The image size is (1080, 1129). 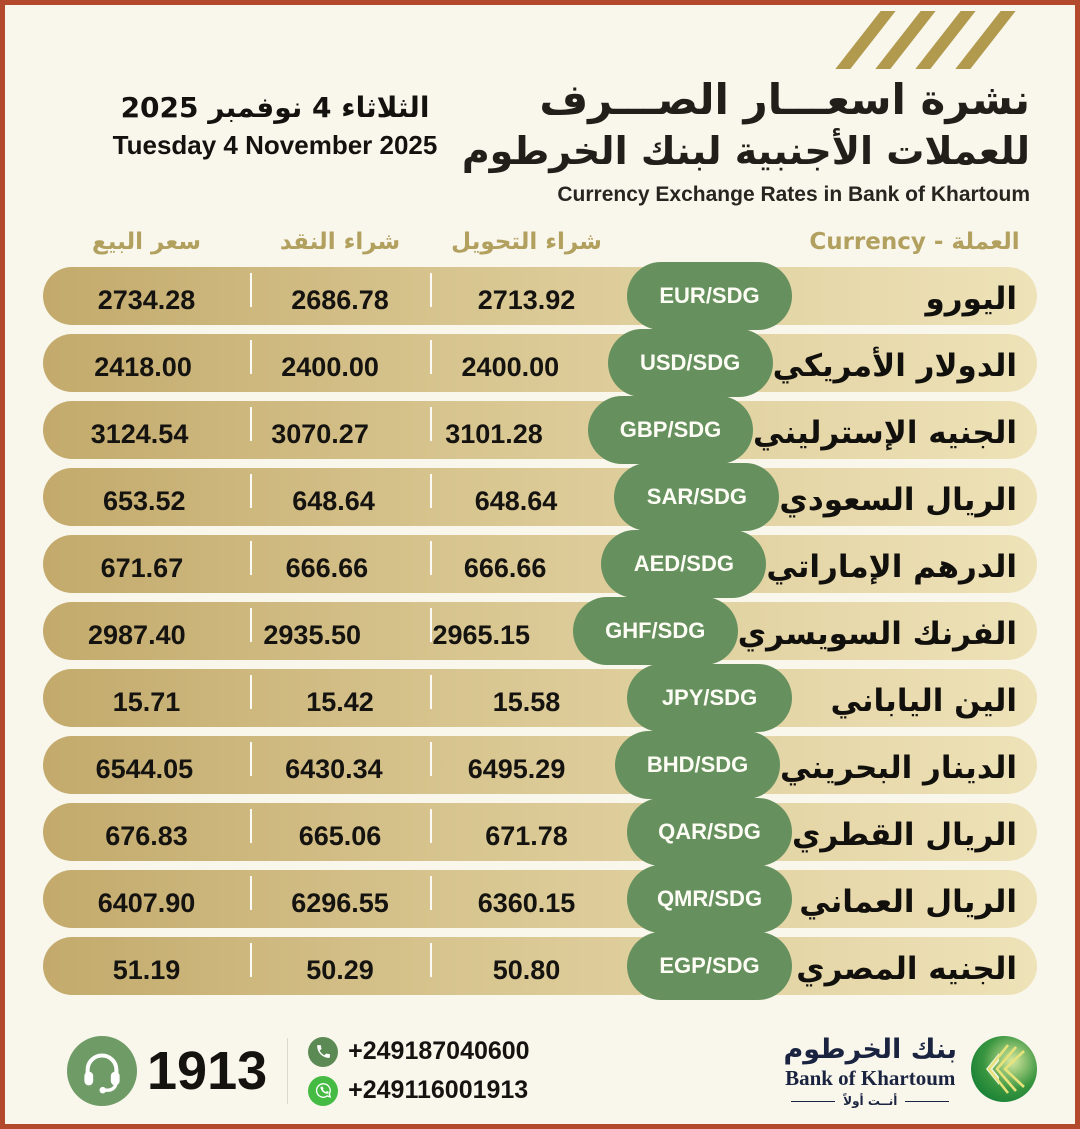 What do you see at coordinates (275, 107) in the screenshot?
I see `date-arabic: الثلاثاء 4 نوفمبر 2025` at bounding box center [275, 107].